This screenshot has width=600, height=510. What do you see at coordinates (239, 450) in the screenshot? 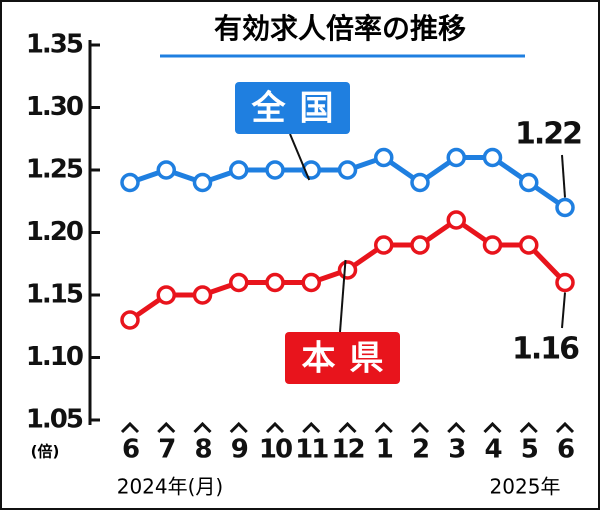
I see `x-tick-label: 9` at bounding box center [239, 450].